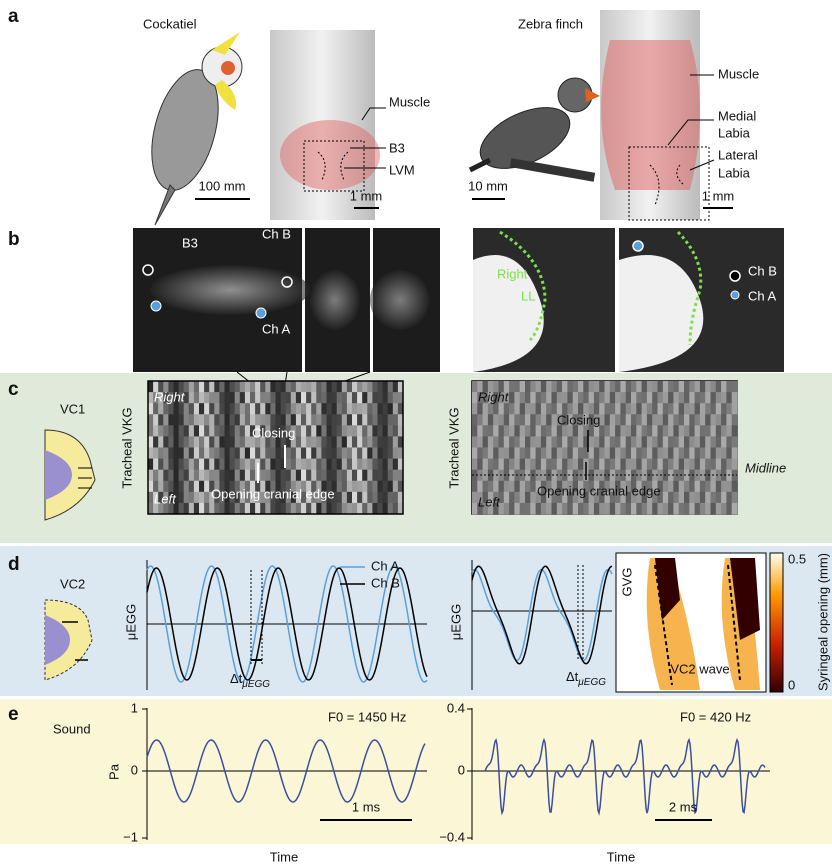 The image size is (832, 868). I want to click on x-axis-label: Time, so click(621, 856).